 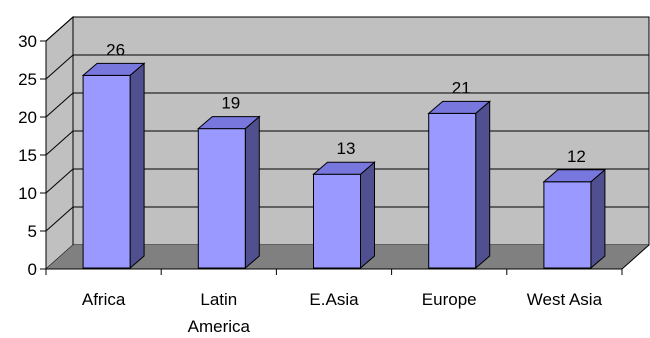 I want to click on y-tick-label: 15, so click(x=27, y=155).